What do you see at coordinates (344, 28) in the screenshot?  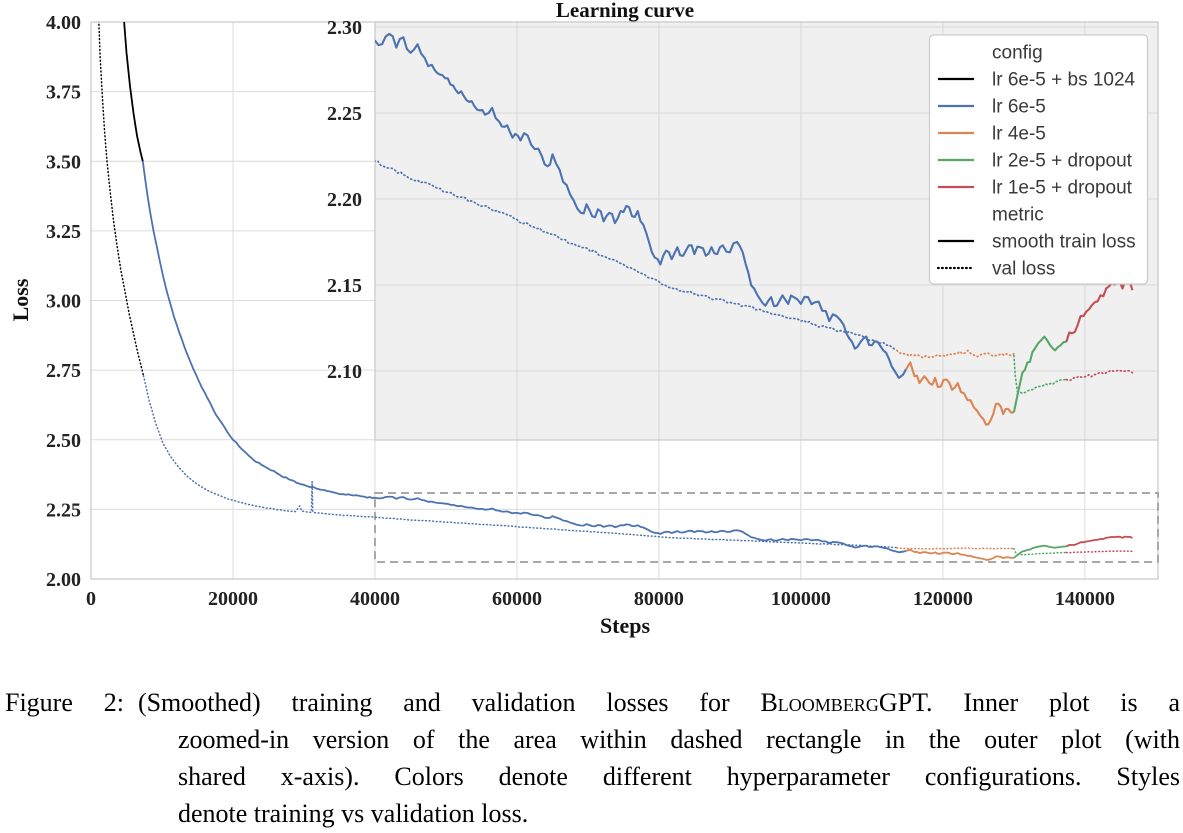 I see `inner-y-tick-label: 2.30` at bounding box center [344, 28].